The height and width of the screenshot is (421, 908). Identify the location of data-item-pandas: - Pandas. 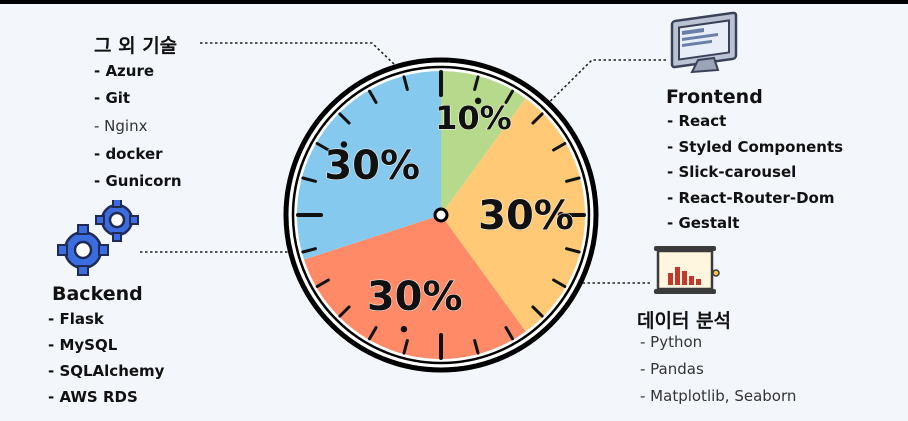
(672, 369).